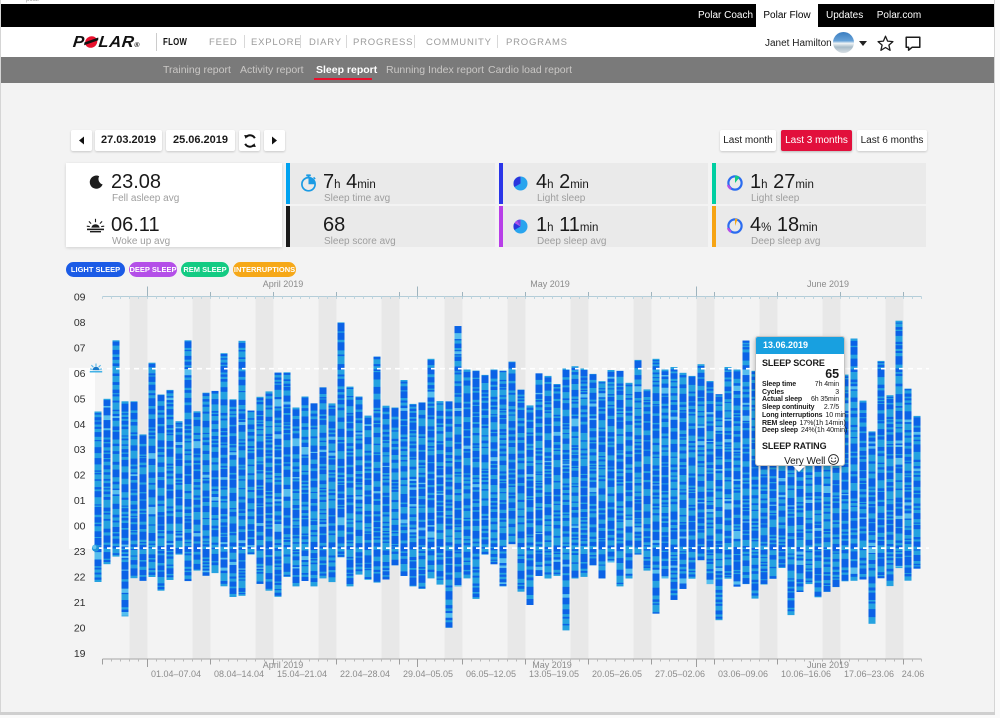  Describe the element at coordinates (617, 674) in the screenshot. I see `svg-text: 20.05–26.05` at that location.